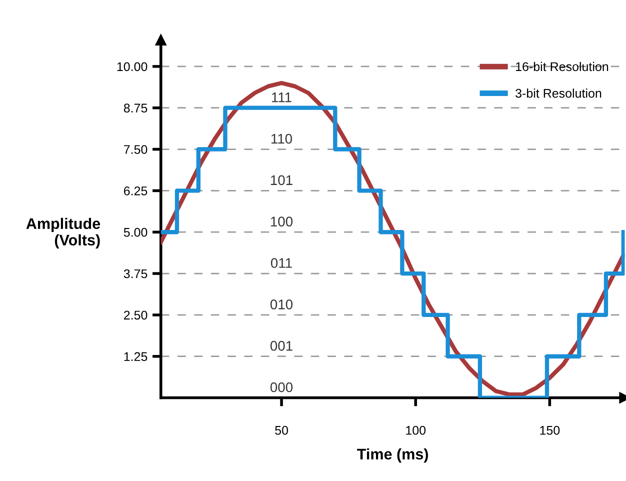 The width and height of the screenshot is (626, 481). What do you see at coordinates (136, 232) in the screenshot?
I see `y-tick-label: 5.00` at bounding box center [136, 232].